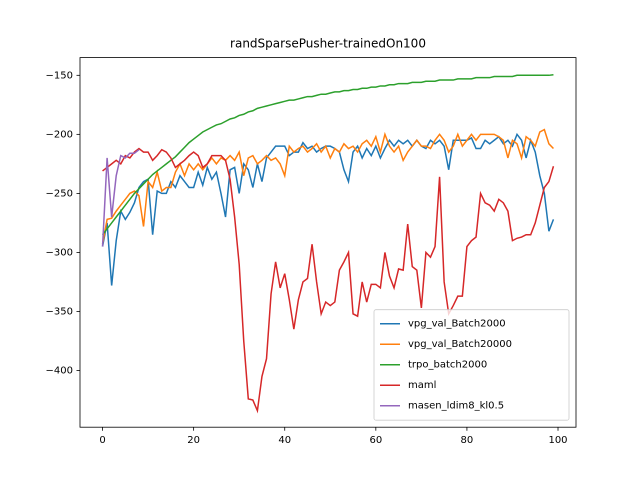 Image resolution: width=640 pixels, height=480 pixels. Describe the element at coordinates (59, 371) in the screenshot. I see `y-tick-label: −400` at that location.